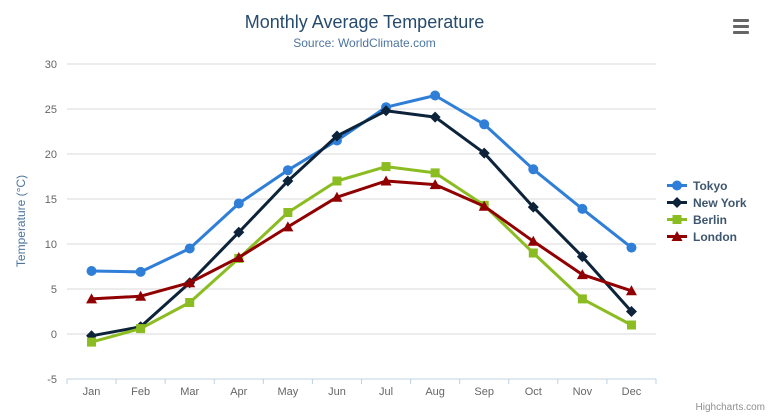  I want to click on y-axis-tick-label: 0, so click(54, 335).